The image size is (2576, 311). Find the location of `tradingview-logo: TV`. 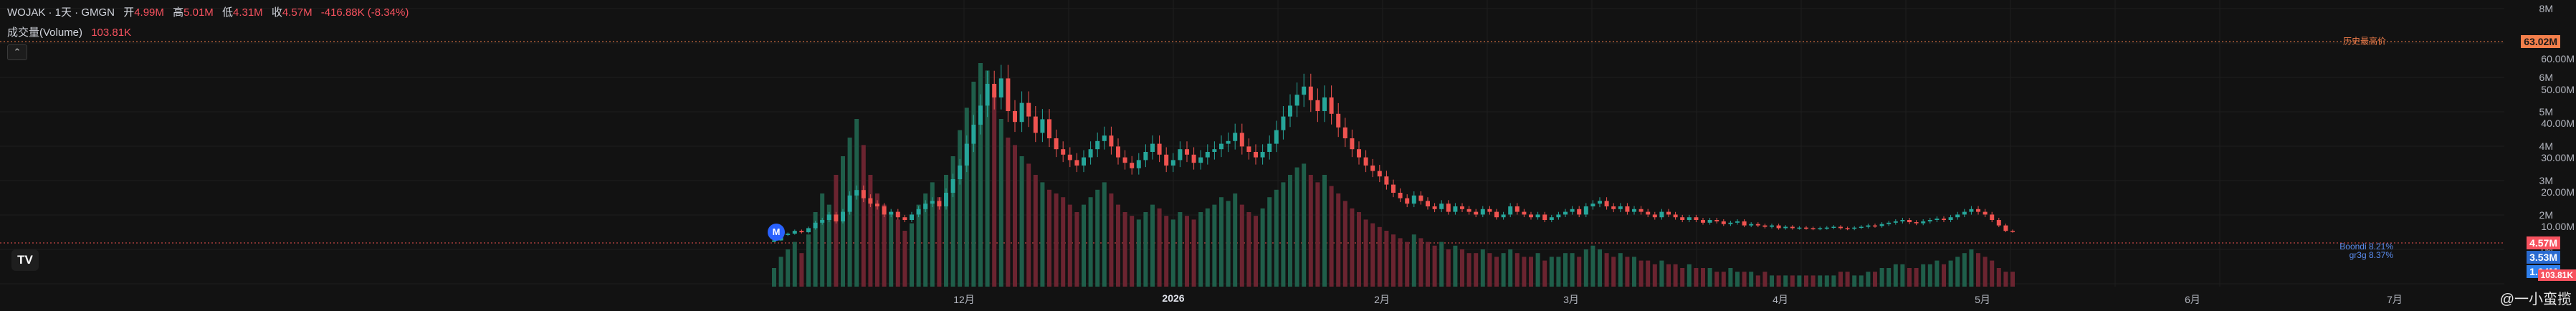

tradingview-logo: TV is located at coordinates (25, 260).